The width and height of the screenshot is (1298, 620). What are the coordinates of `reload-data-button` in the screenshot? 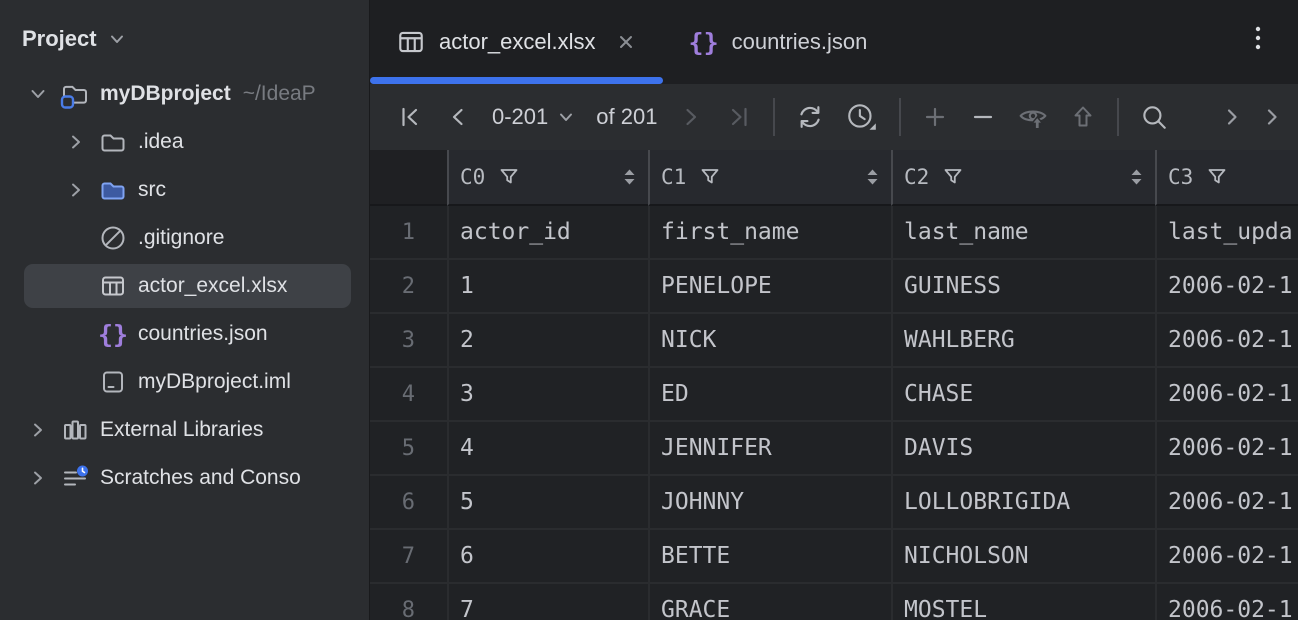 It's located at (810, 117).